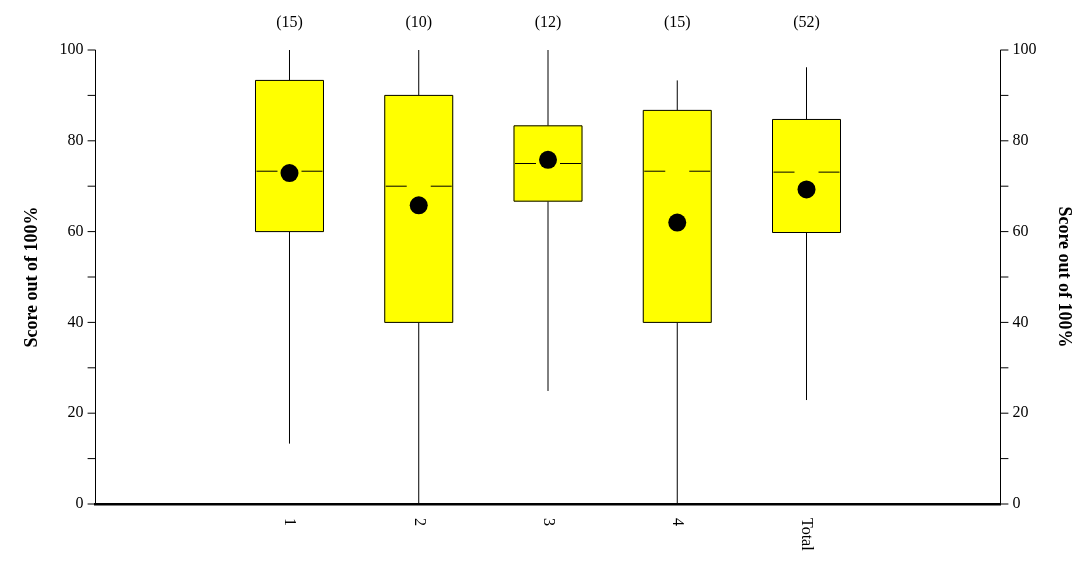 The height and width of the screenshot is (586, 1090). I want to click on y-axis-title: Score out of 100%, so click(31, 277).